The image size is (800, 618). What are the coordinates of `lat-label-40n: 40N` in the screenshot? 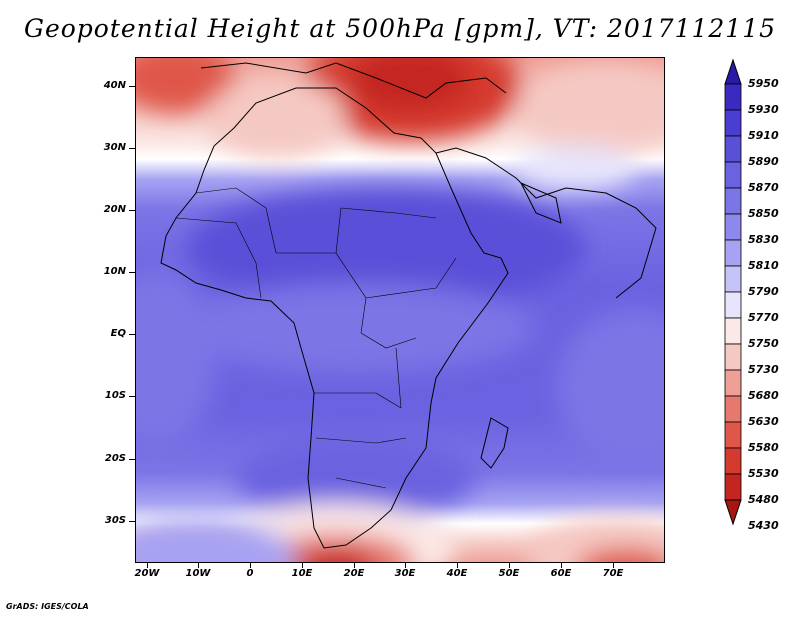 It's located at (114, 85).